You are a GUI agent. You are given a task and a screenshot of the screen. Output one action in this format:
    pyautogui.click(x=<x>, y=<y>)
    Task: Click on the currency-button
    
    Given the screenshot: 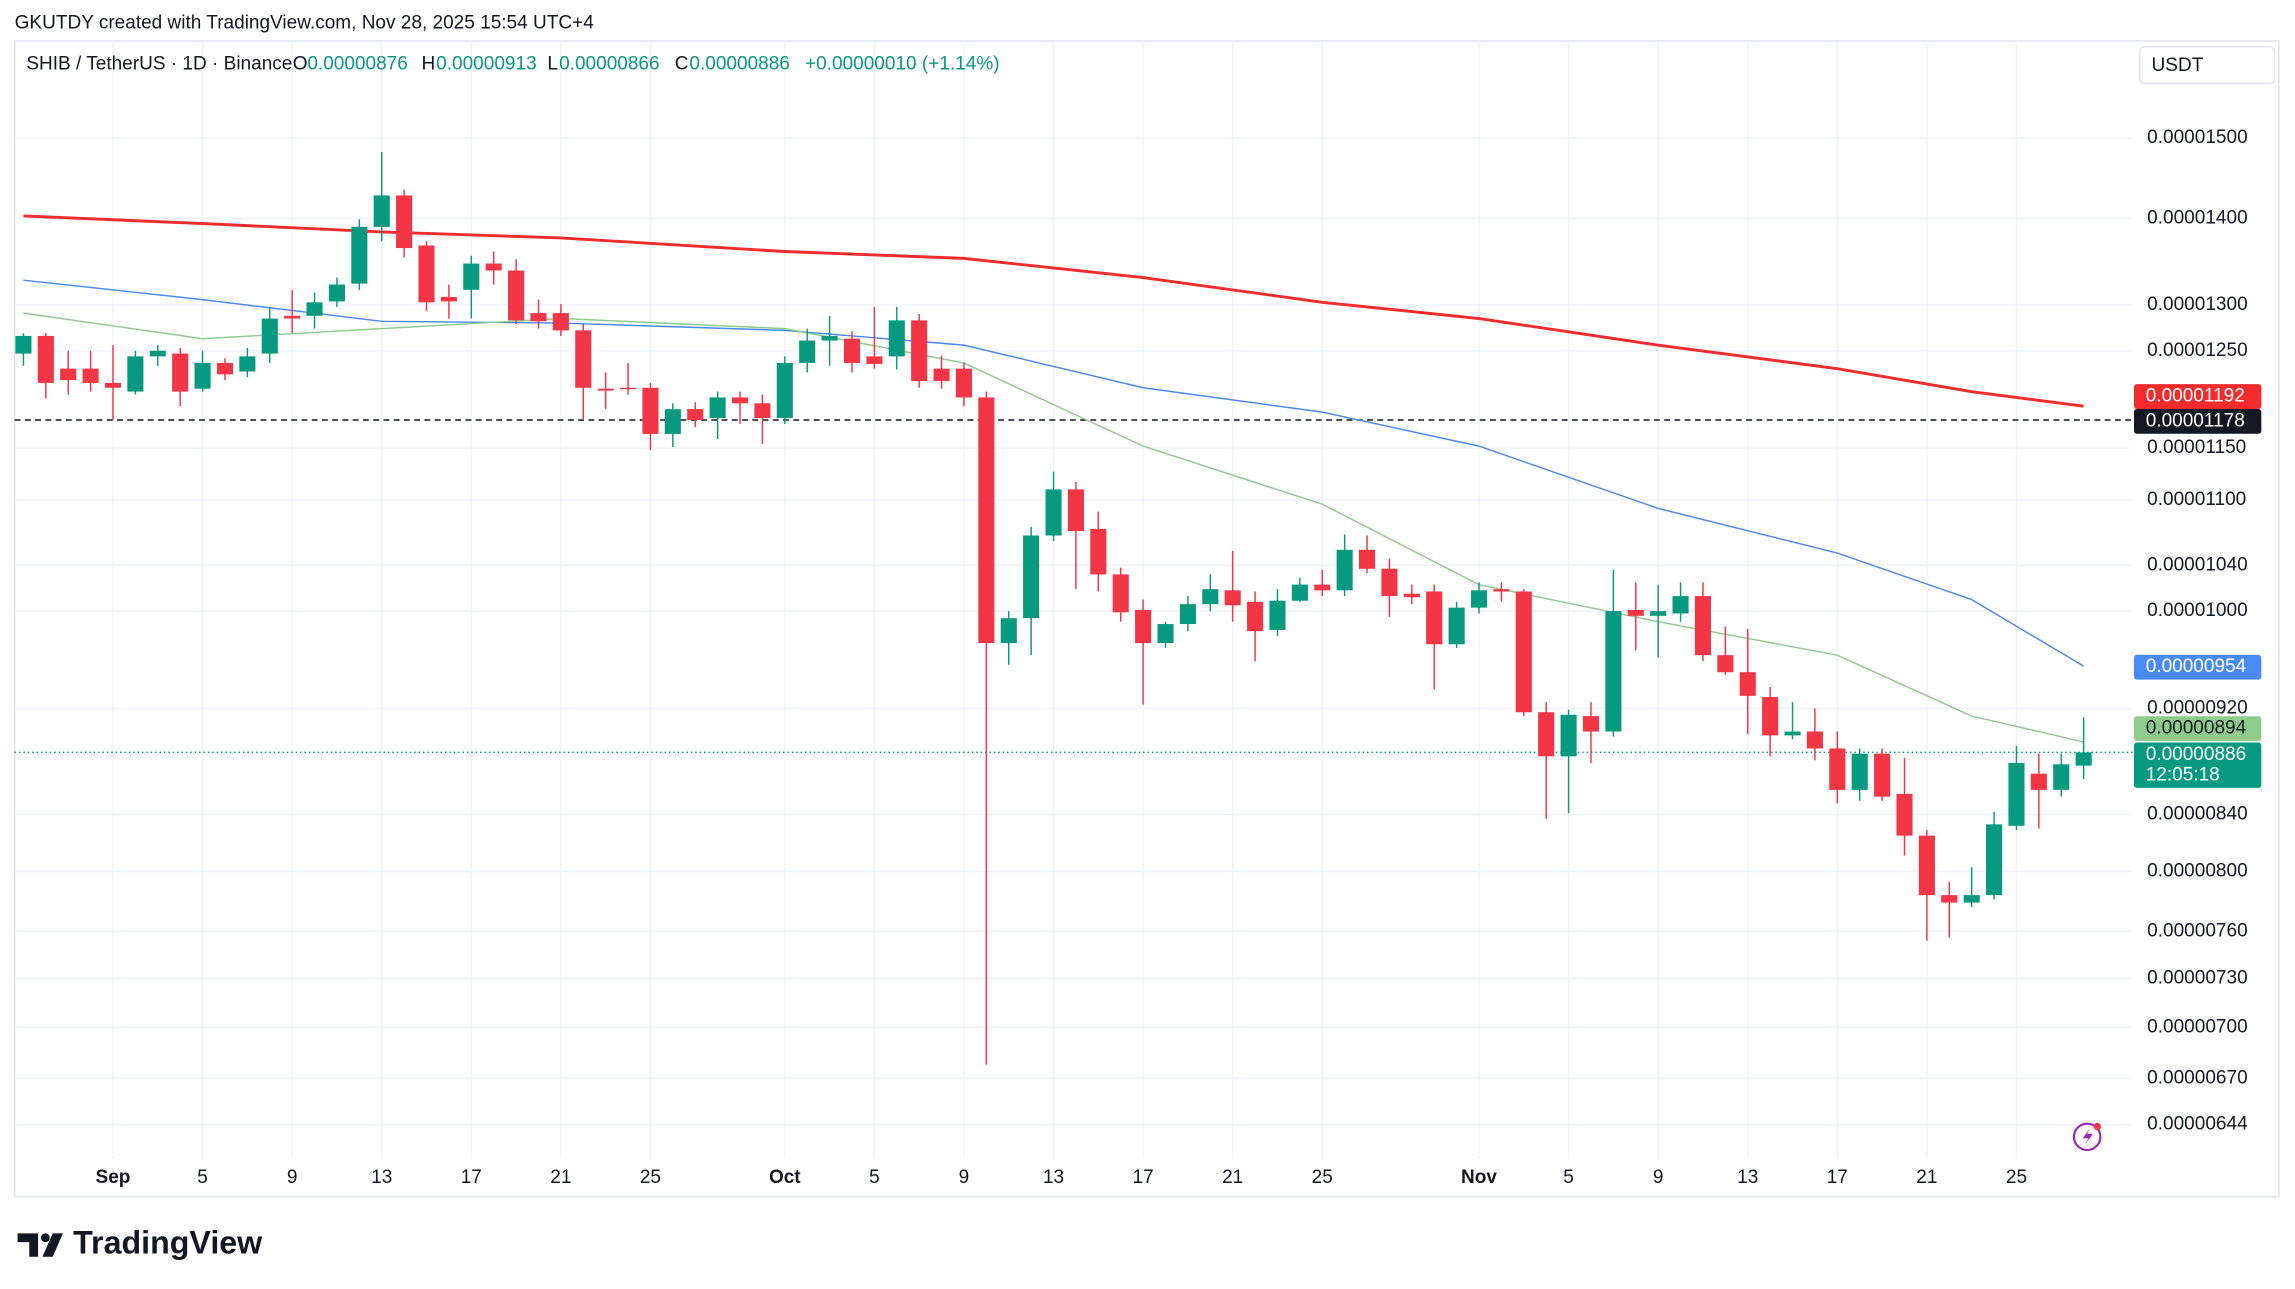 What is the action you would take?
    pyautogui.click(x=2207, y=65)
    